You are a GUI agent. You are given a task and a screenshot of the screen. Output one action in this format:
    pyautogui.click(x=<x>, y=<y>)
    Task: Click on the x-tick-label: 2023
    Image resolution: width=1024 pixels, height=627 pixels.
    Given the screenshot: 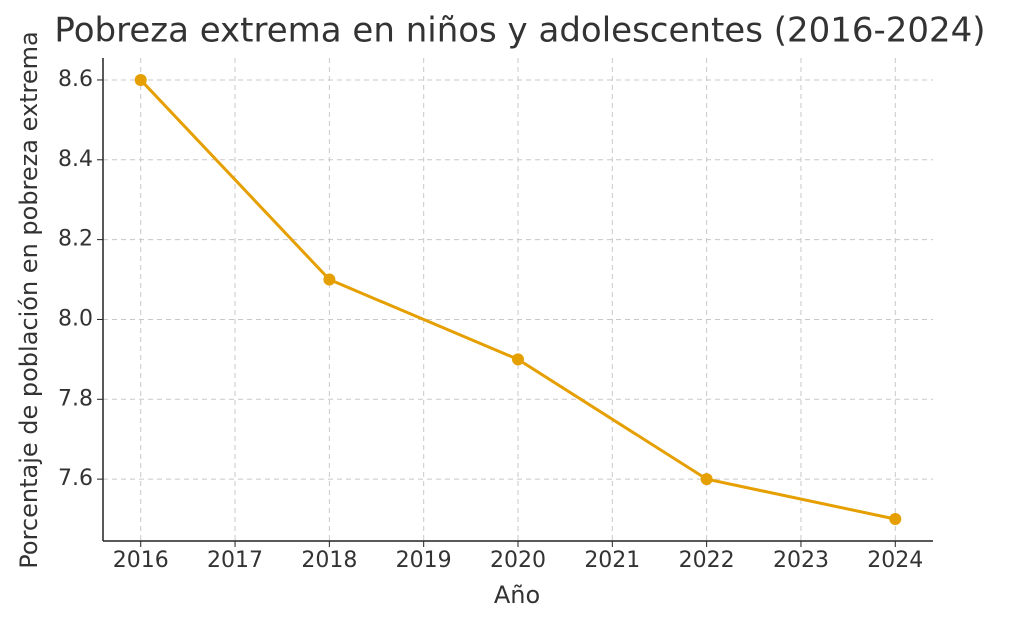 What is the action you would take?
    pyautogui.click(x=801, y=560)
    